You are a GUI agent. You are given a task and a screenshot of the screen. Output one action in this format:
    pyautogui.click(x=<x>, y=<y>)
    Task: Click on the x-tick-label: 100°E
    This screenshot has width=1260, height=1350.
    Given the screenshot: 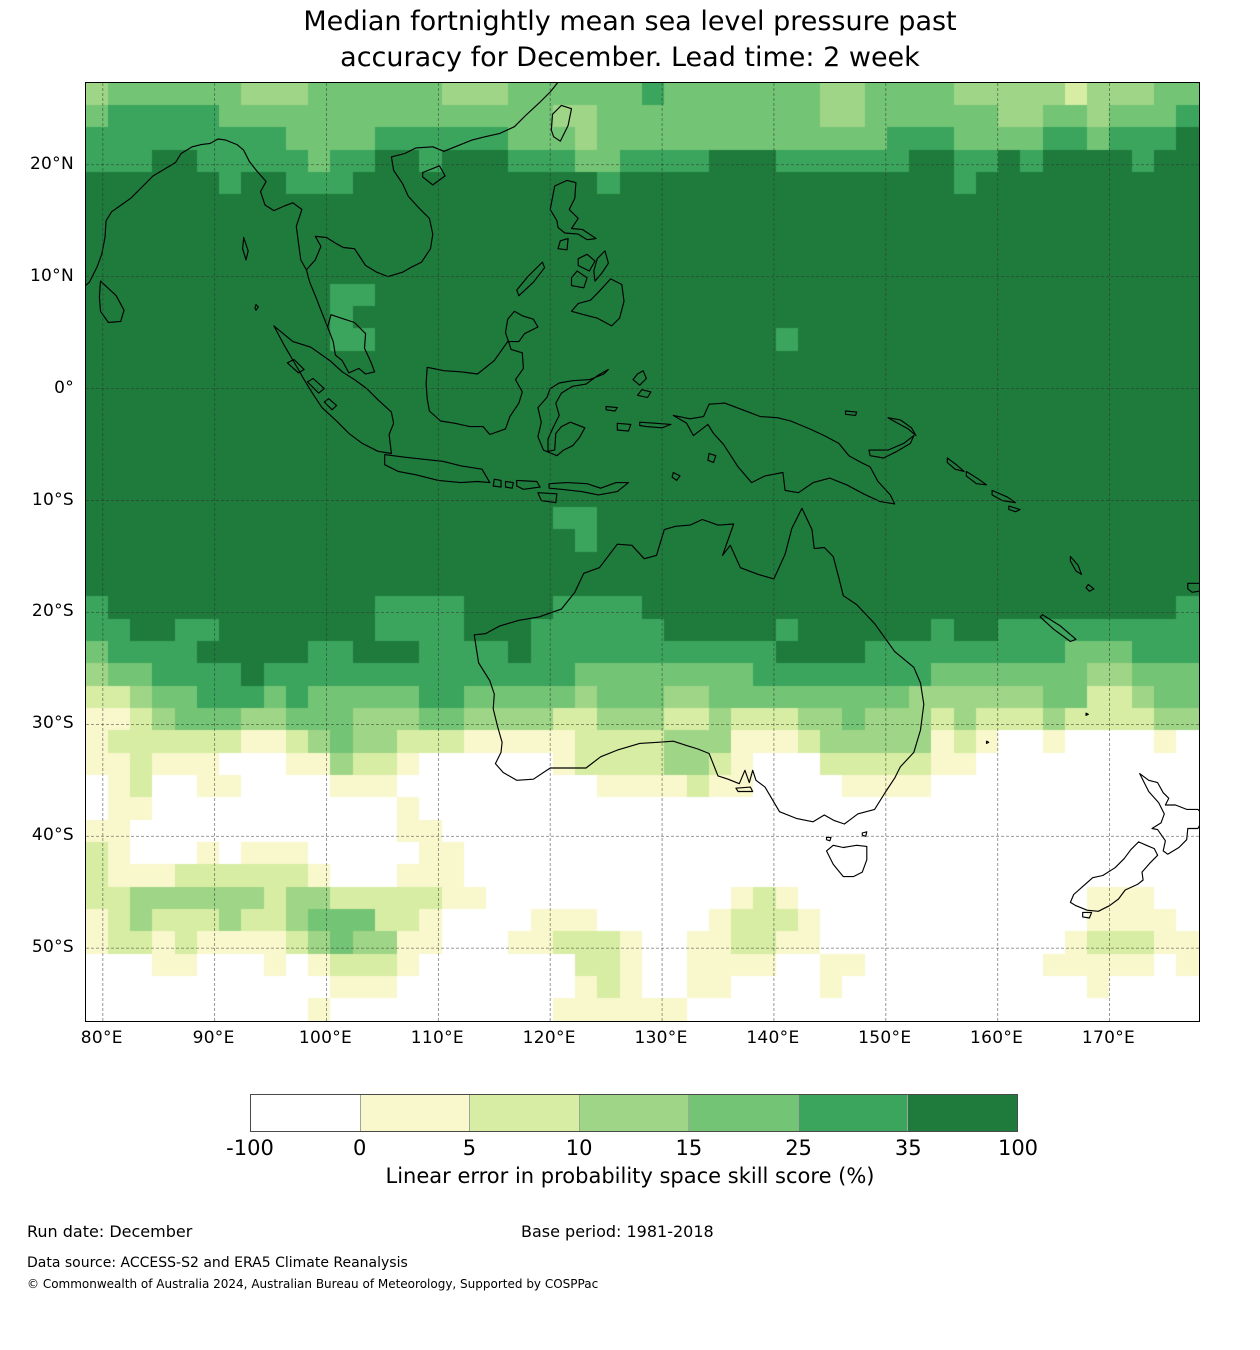 What is the action you would take?
    pyautogui.click(x=325, y=1038)
    